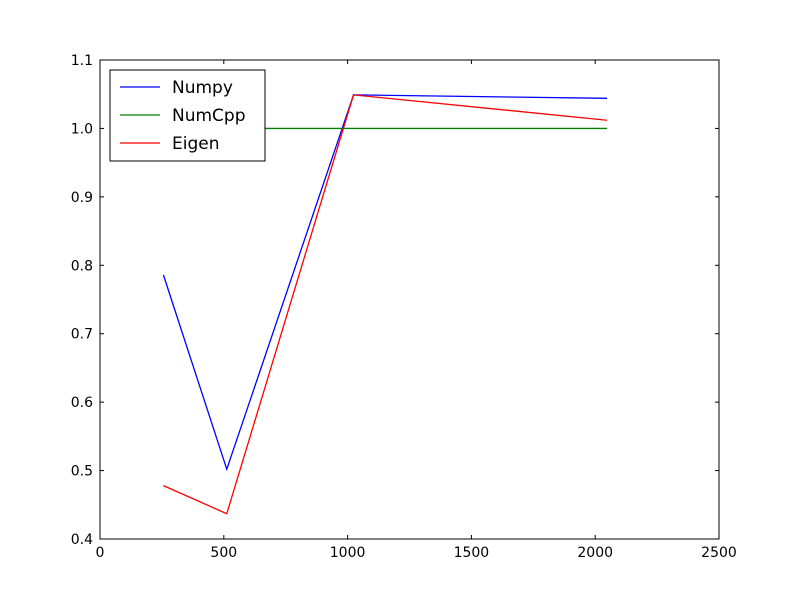 This screenshot has height=600, width=800. I want to click on legend-label-numcpp: NumCpp, so click(209, 116).